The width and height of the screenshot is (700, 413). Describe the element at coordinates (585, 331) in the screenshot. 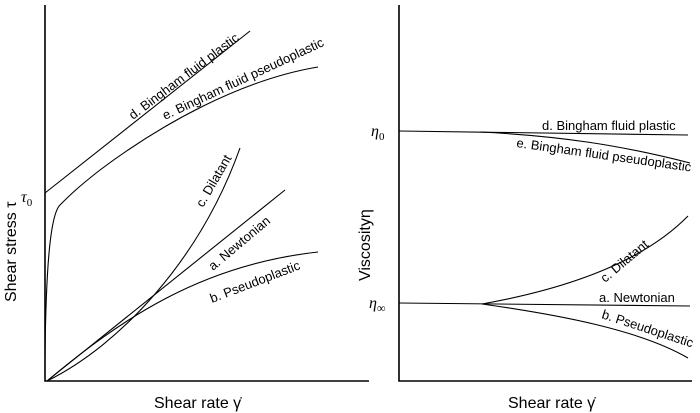

I see `right-curve-pseudoplastic` at that location.